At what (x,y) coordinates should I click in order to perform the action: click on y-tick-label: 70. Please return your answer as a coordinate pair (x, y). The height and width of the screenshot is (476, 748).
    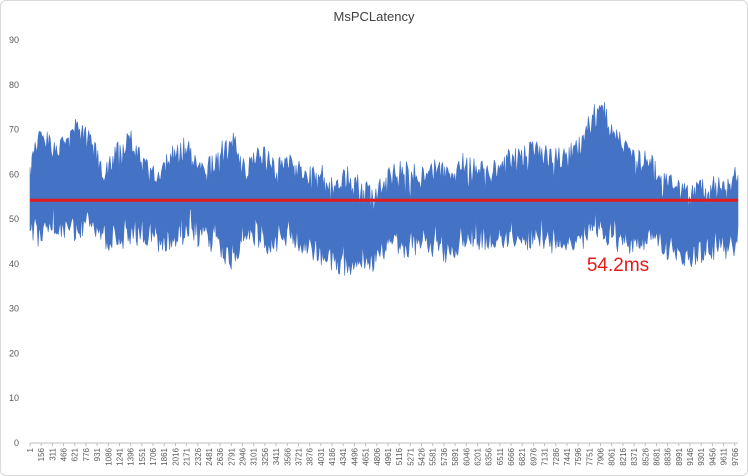
    Looking at the image, I should click on (14, 130).